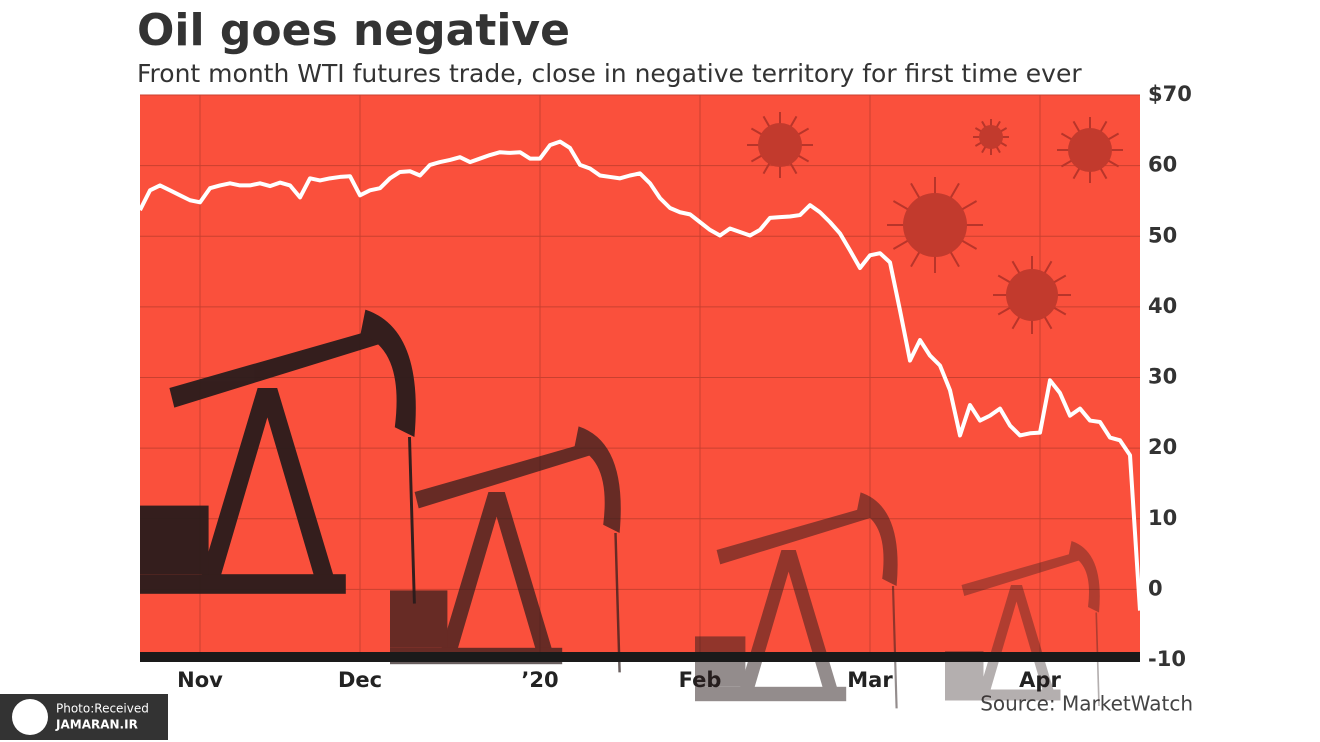 This screenshot has height=742, width=1320. What do you see at coordinates (200, 680) in the screenshot?
I see `x-tick-label: Nov` at bounding box center [200, 680].